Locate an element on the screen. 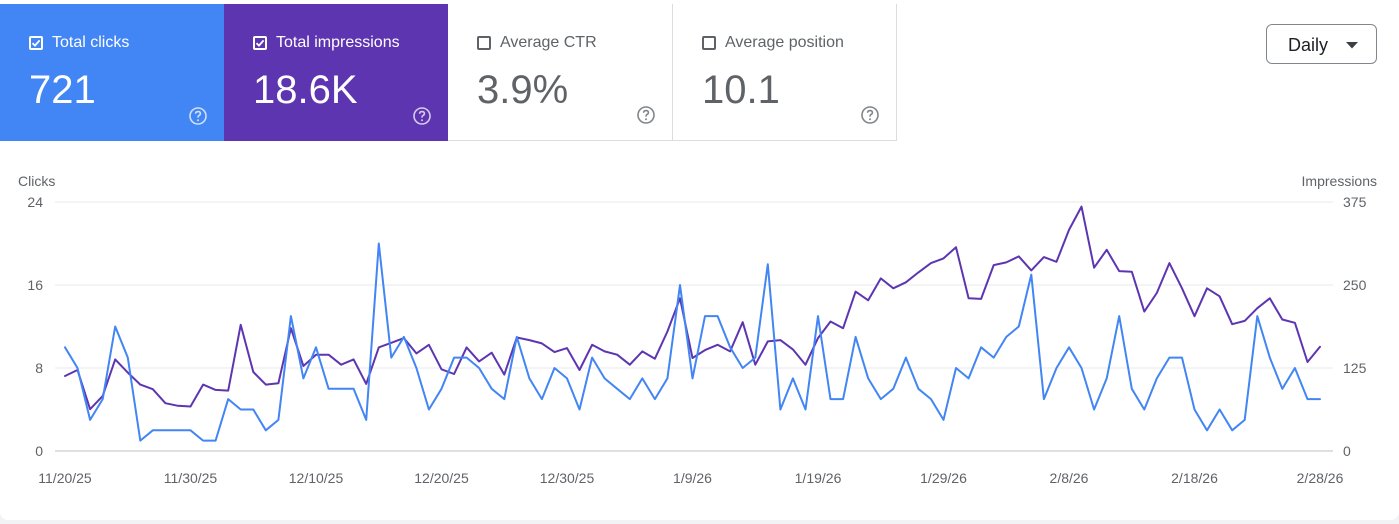 This screenshot has width=1399, height=524. total-impressions-label: Total impressions is located at coordinates (338, 42).